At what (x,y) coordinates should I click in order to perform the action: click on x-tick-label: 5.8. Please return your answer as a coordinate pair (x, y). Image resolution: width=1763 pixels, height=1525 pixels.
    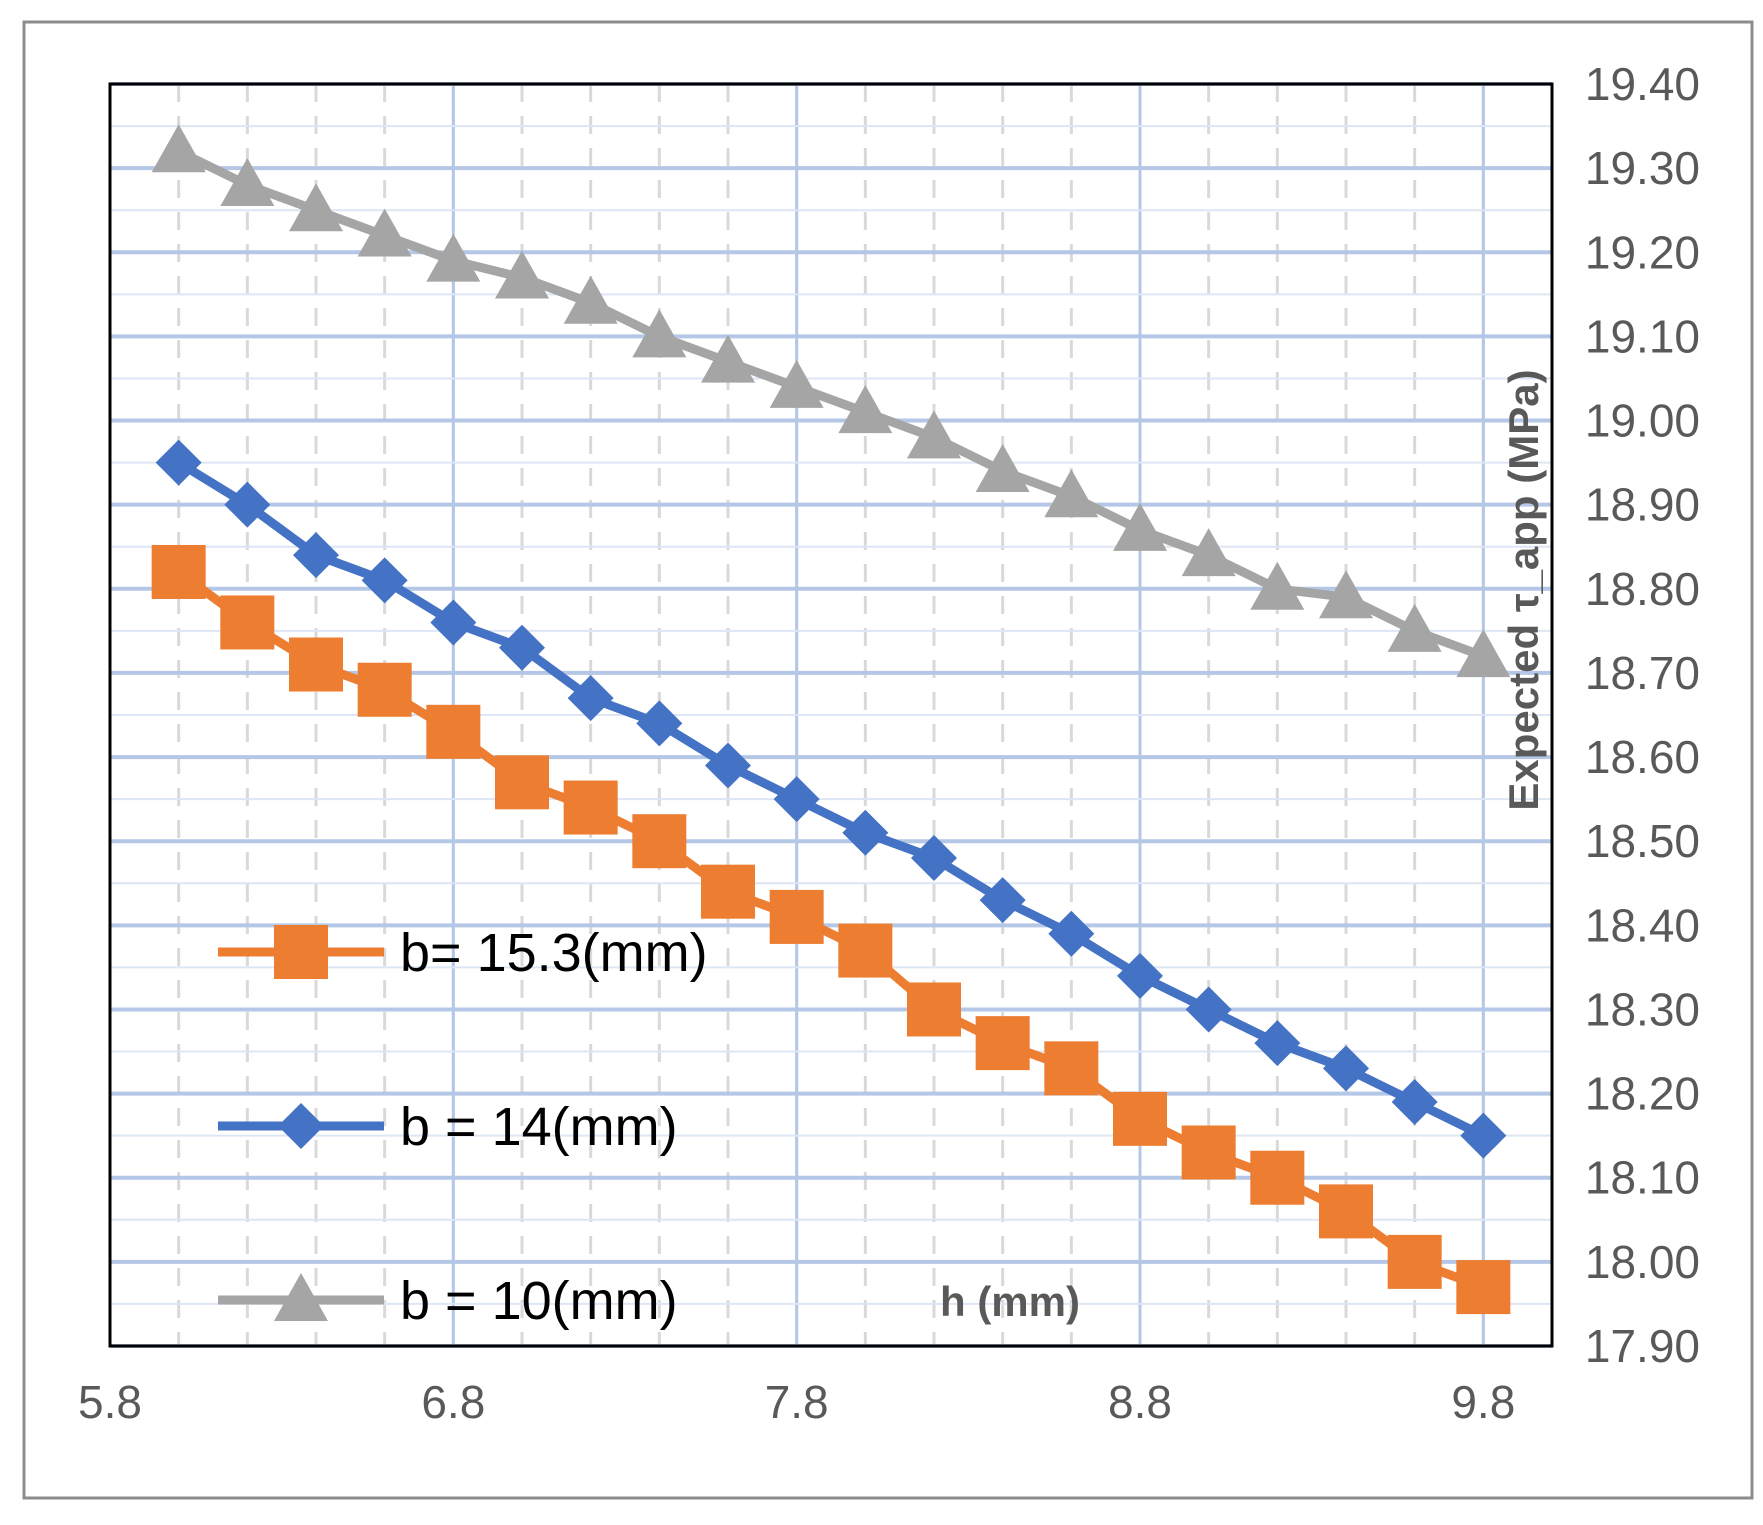
    Looking at the image, I should click on (110, 1402).